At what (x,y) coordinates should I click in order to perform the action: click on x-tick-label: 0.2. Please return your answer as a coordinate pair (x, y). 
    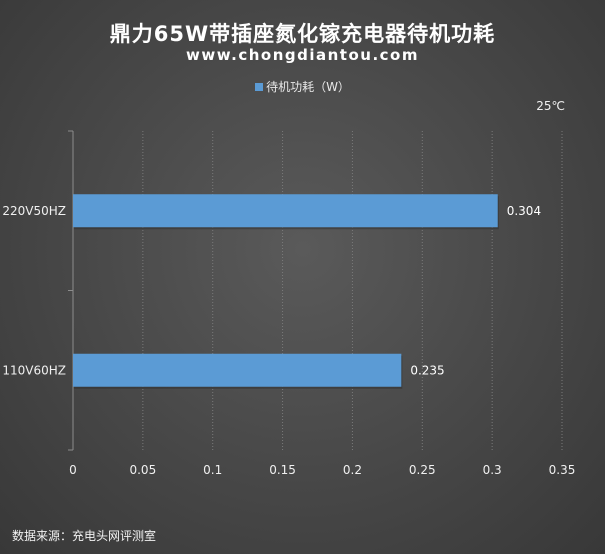
    Looking at the image, I should click on (352, 470).